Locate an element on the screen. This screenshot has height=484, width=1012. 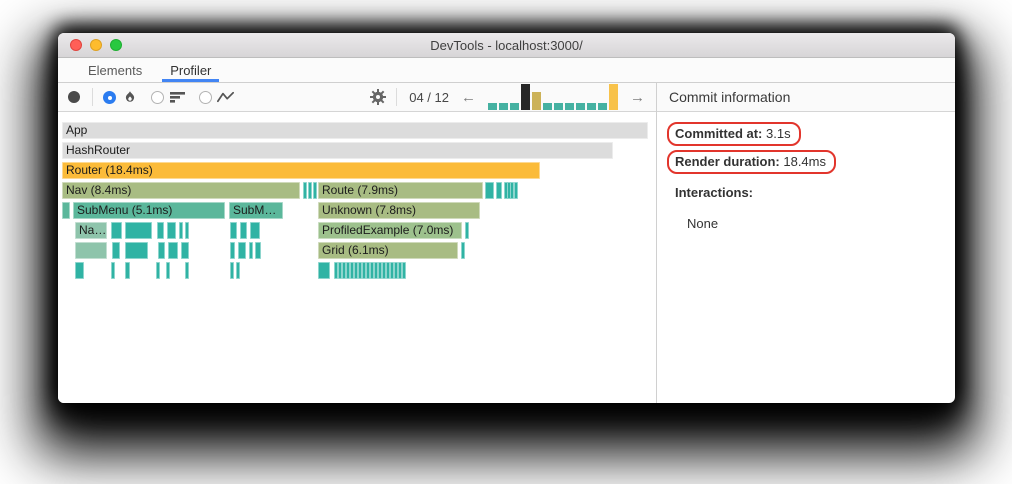
record-button is located at coordinates (74, 97).